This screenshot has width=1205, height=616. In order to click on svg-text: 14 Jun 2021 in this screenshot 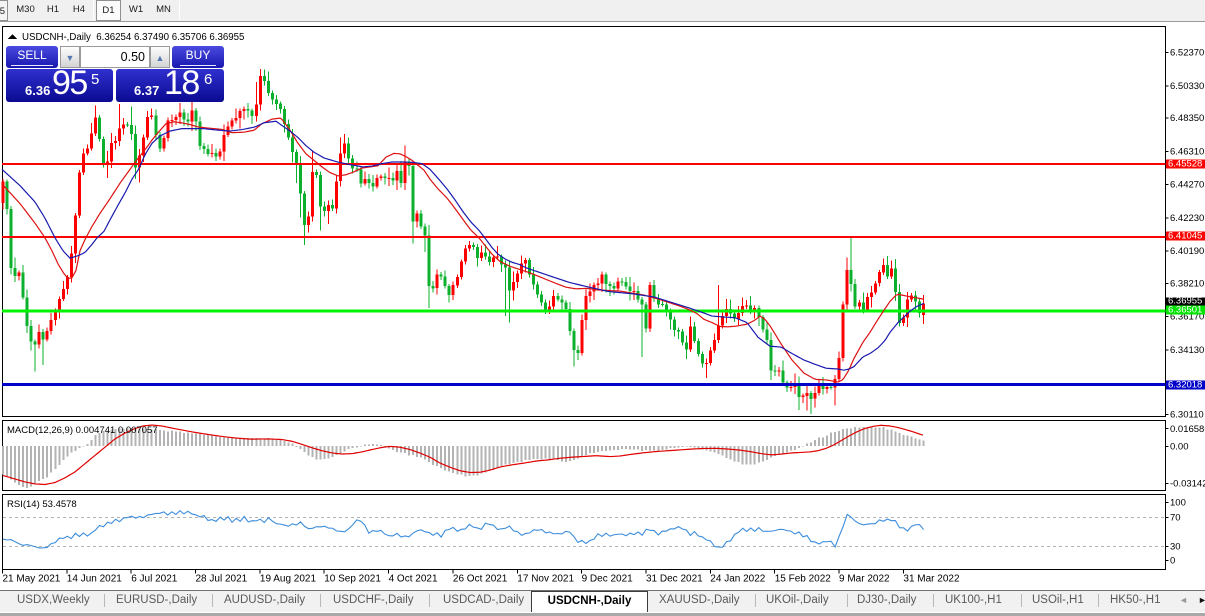, I will do `click(94, 579)`.